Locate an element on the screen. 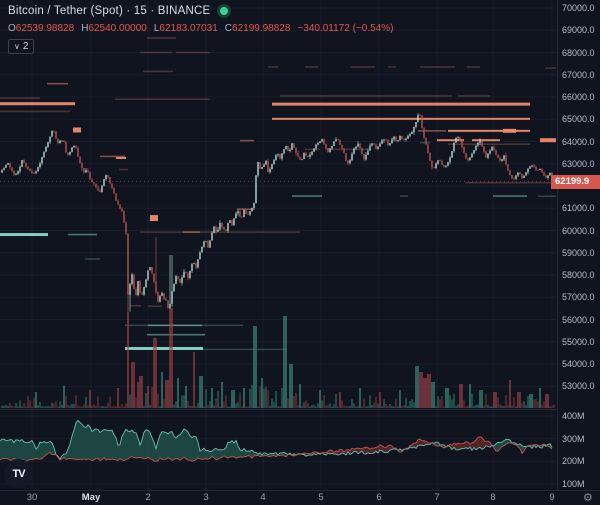  tradingview-logo-text: TV is located at coordinates (18, 473).